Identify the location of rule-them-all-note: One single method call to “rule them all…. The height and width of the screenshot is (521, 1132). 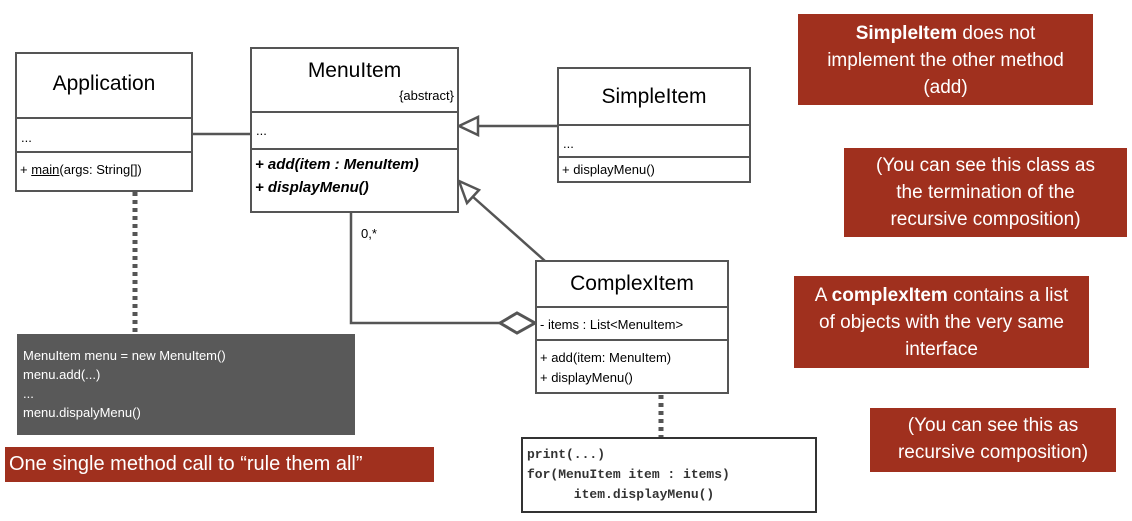
(219, 464).